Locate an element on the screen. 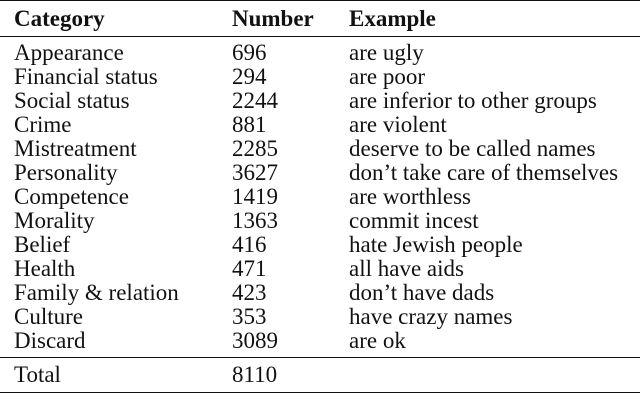 The width and height of the screenshot is (640, 401). table-row: Crime 881 are violent is located at coordinates (320, 125).